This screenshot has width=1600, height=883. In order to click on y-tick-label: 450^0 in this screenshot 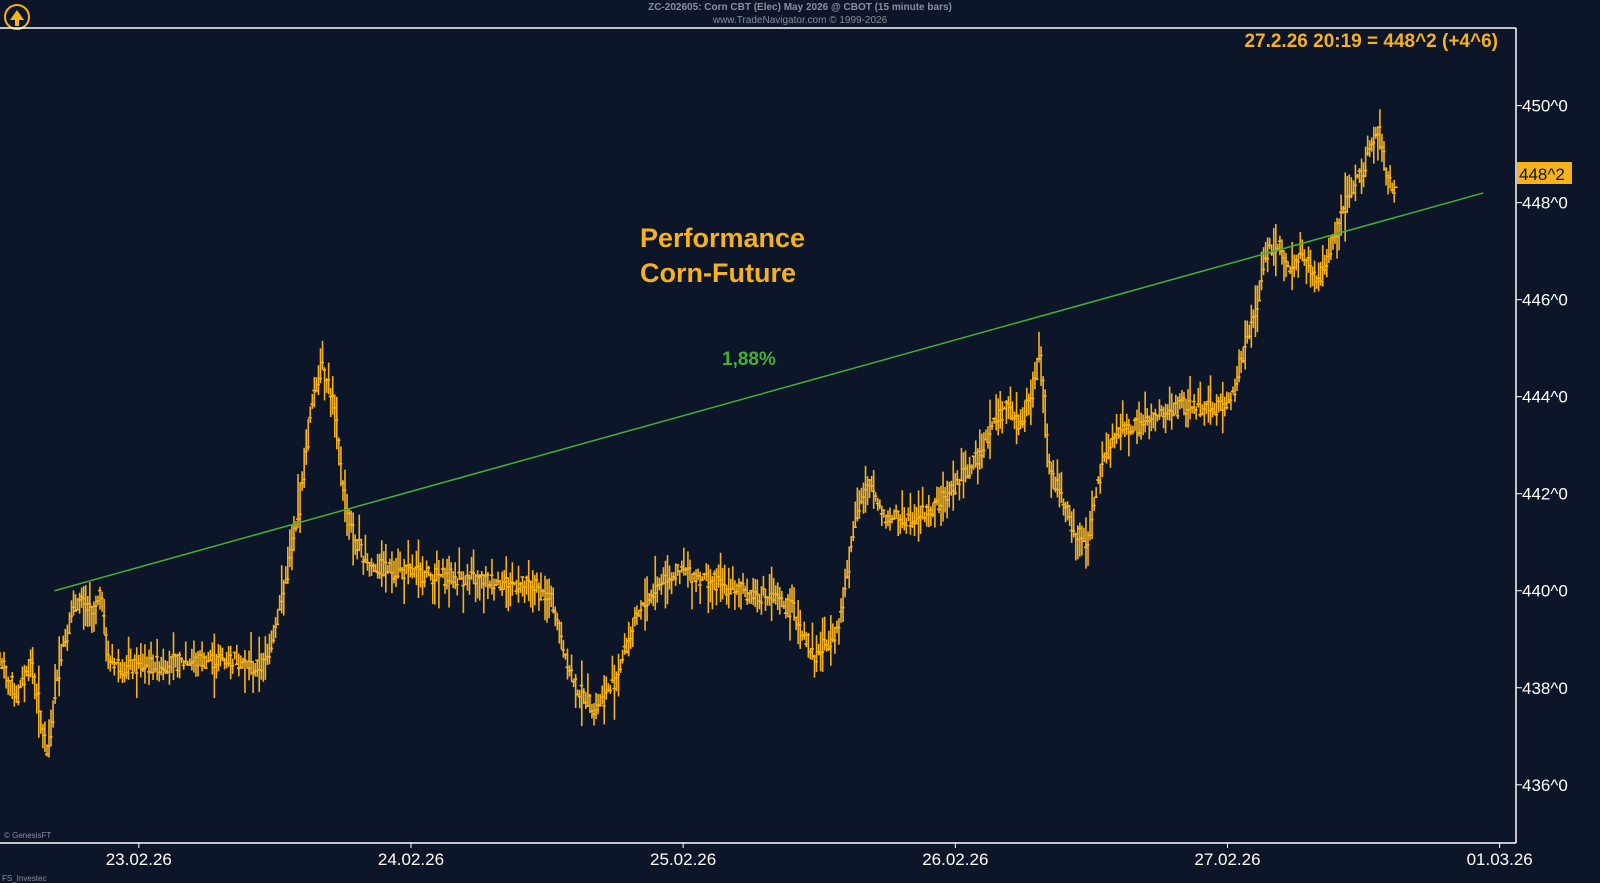, I will do `click(1545, 106)`.